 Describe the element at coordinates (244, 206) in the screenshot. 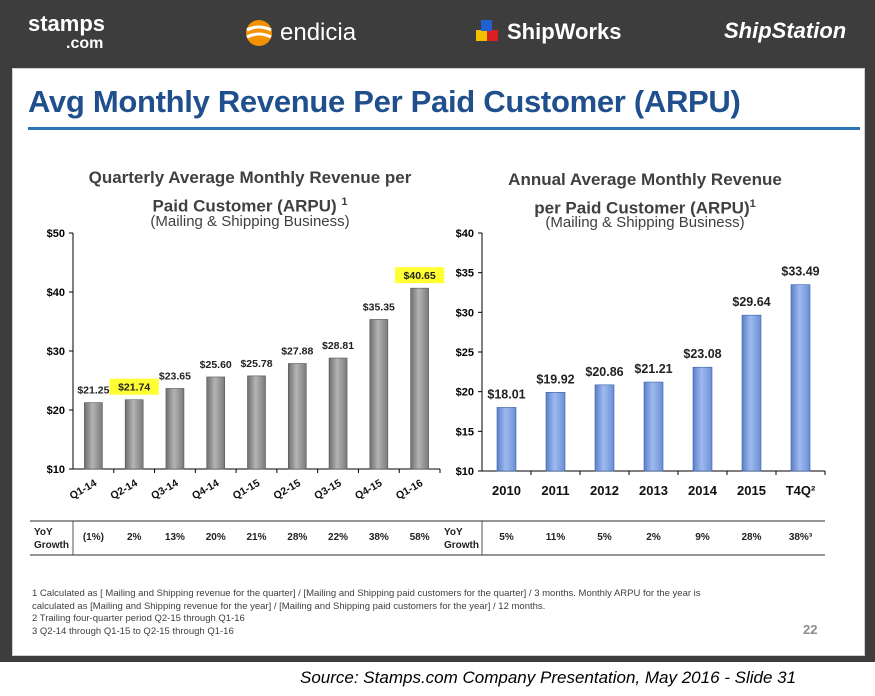

I see `quarterly-title-line2: Paid Customer (ARPU)` at that location.